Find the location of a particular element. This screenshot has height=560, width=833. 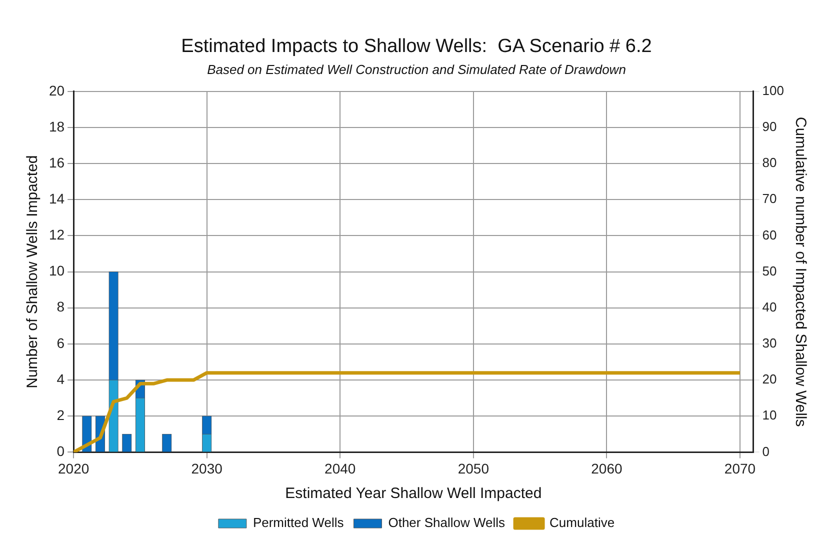

y-tick-label: 10 is located at coordinates (56, 270).